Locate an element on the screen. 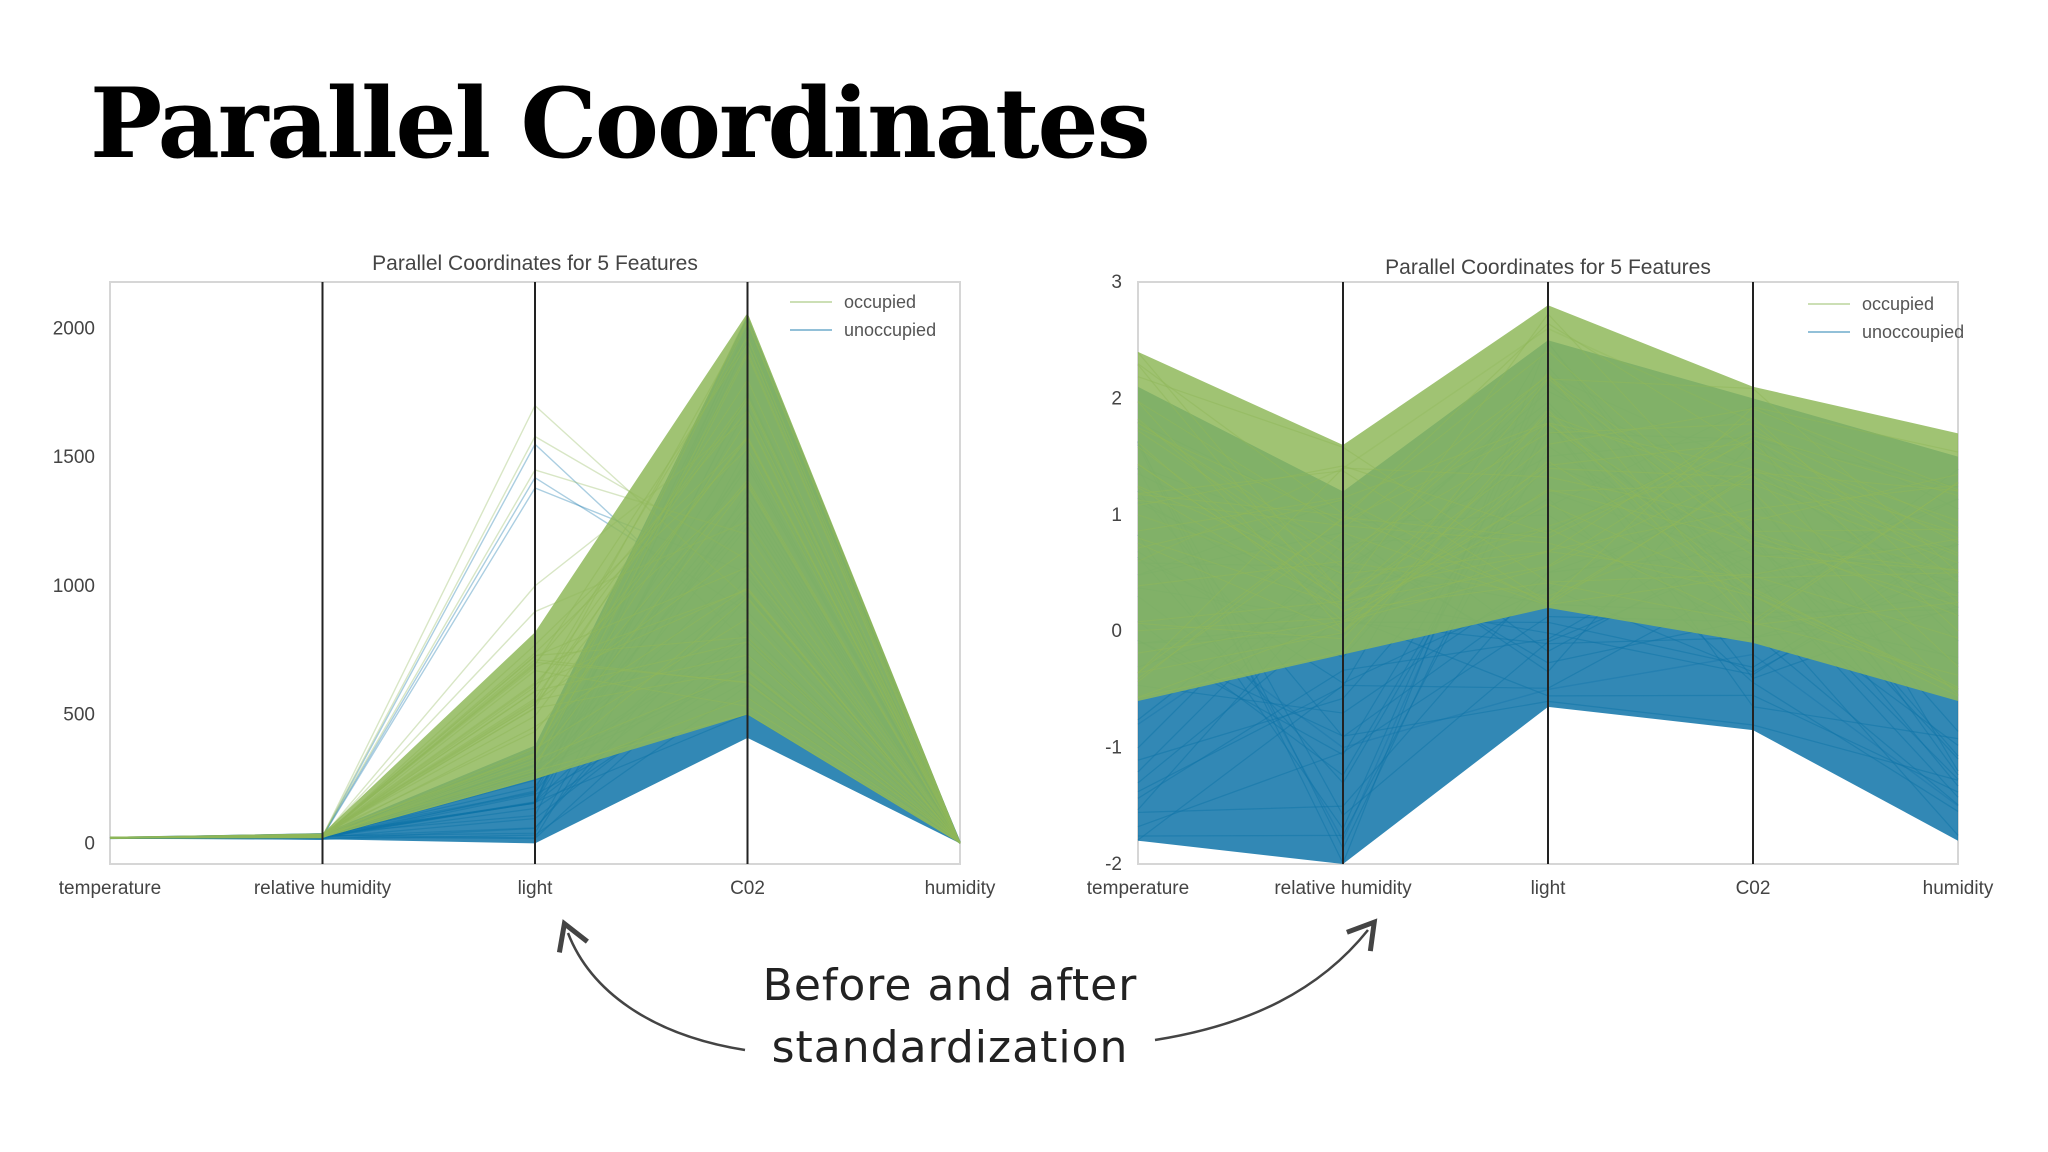 The image size is (2048, 1152). y-tick-label: 3 is located at coordinates (1116, 282).